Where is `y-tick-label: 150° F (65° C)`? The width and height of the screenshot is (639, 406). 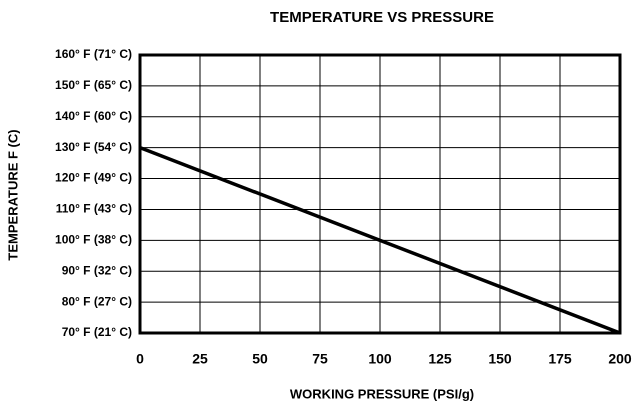 y-tick-label: 150° F (65° C) is located at coordinates (93, 85).